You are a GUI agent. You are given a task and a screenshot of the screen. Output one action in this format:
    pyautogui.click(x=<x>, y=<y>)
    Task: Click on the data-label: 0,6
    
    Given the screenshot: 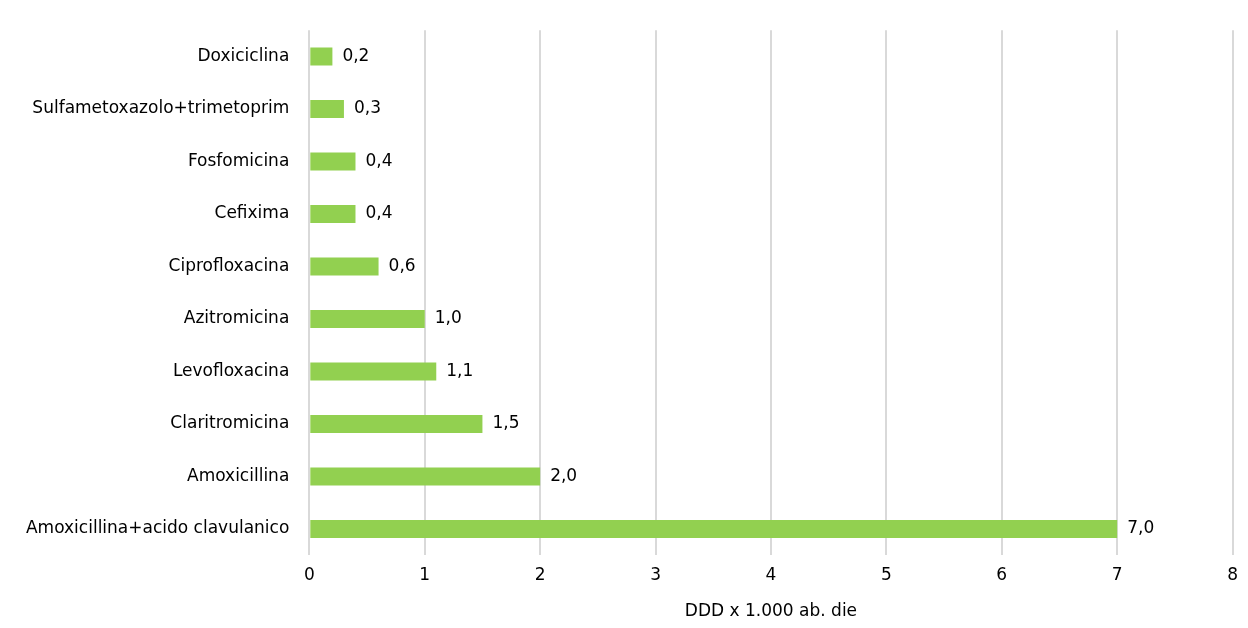 What is the action you would take?
    pyautogui.click(x=402, y=264)
    